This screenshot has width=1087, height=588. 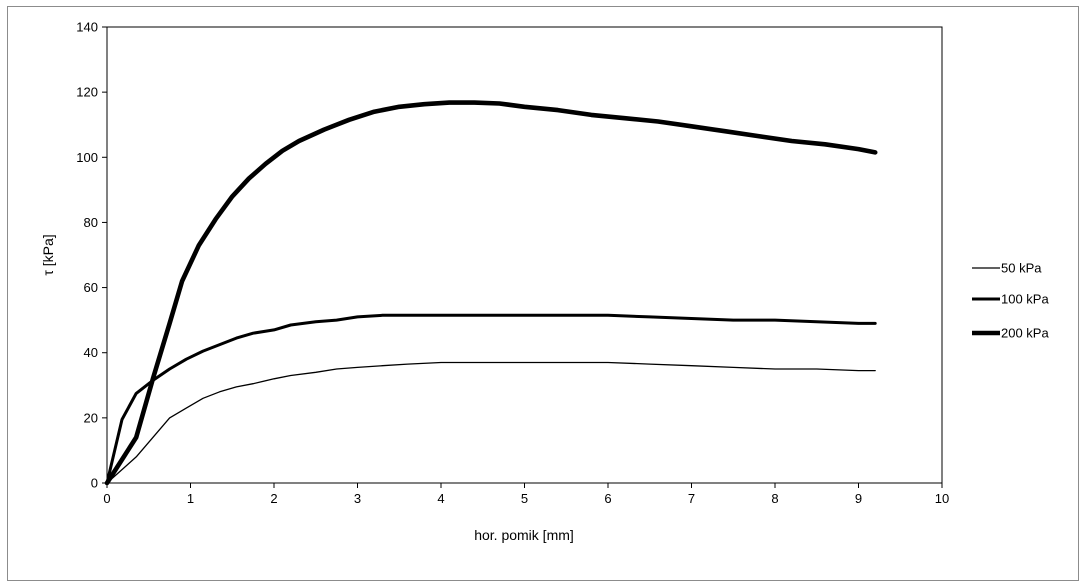 I want to click on x-tick-label: 10, so click(x=942, y=498).